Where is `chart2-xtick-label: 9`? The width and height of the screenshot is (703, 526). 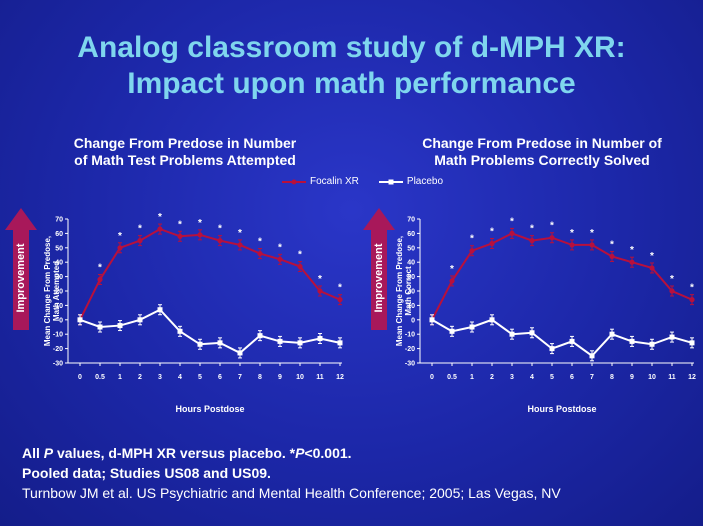
chart2-xtick-label: 9 is located at coordinates (632, 377).